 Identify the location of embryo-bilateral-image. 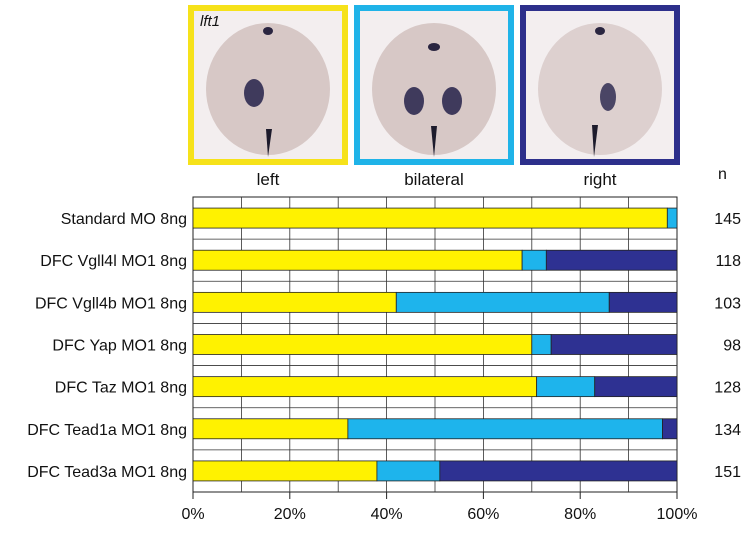
(434, 90).